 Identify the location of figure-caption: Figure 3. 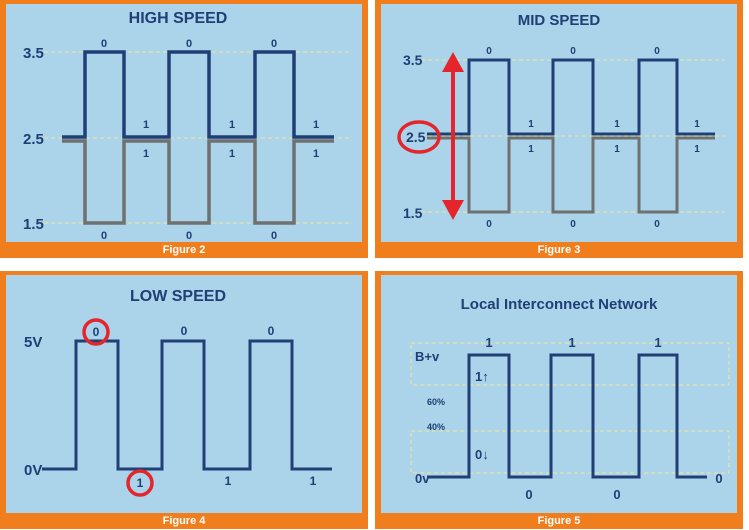
(559, 250).